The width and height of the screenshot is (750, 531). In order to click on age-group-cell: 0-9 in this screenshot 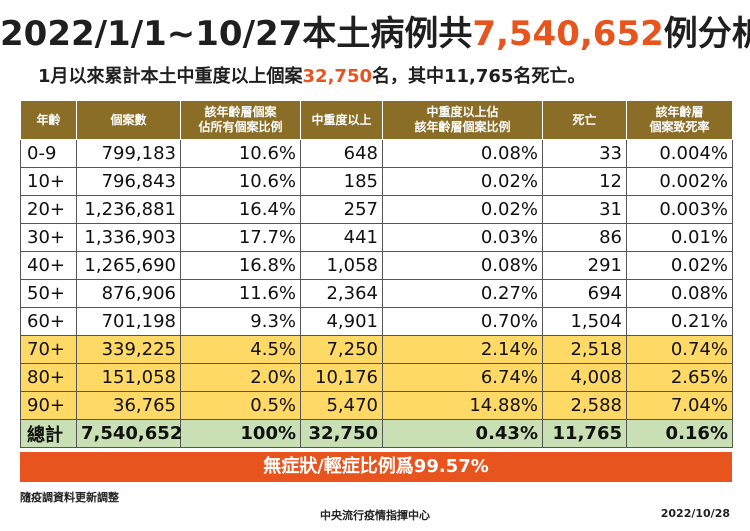, I will do `click(48, 153)`.